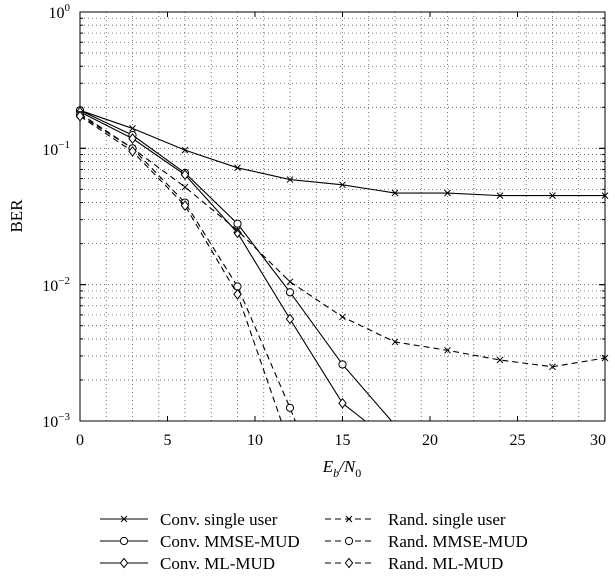  I want to click on y-tick-label-1e-1: 10⁻¹, so click(56, 149).